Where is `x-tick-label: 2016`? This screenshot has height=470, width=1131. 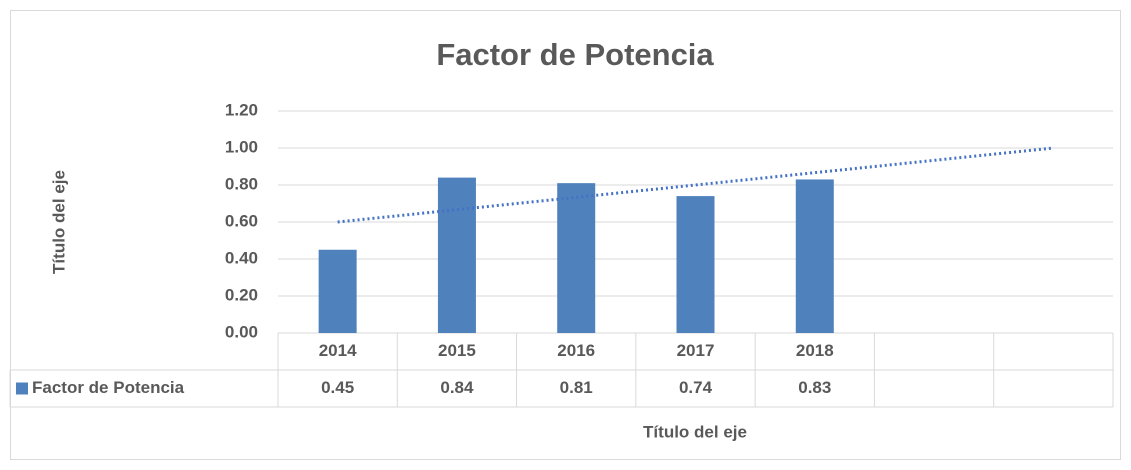 x-tick-label: 2016 is located at coordinates (576, 350).